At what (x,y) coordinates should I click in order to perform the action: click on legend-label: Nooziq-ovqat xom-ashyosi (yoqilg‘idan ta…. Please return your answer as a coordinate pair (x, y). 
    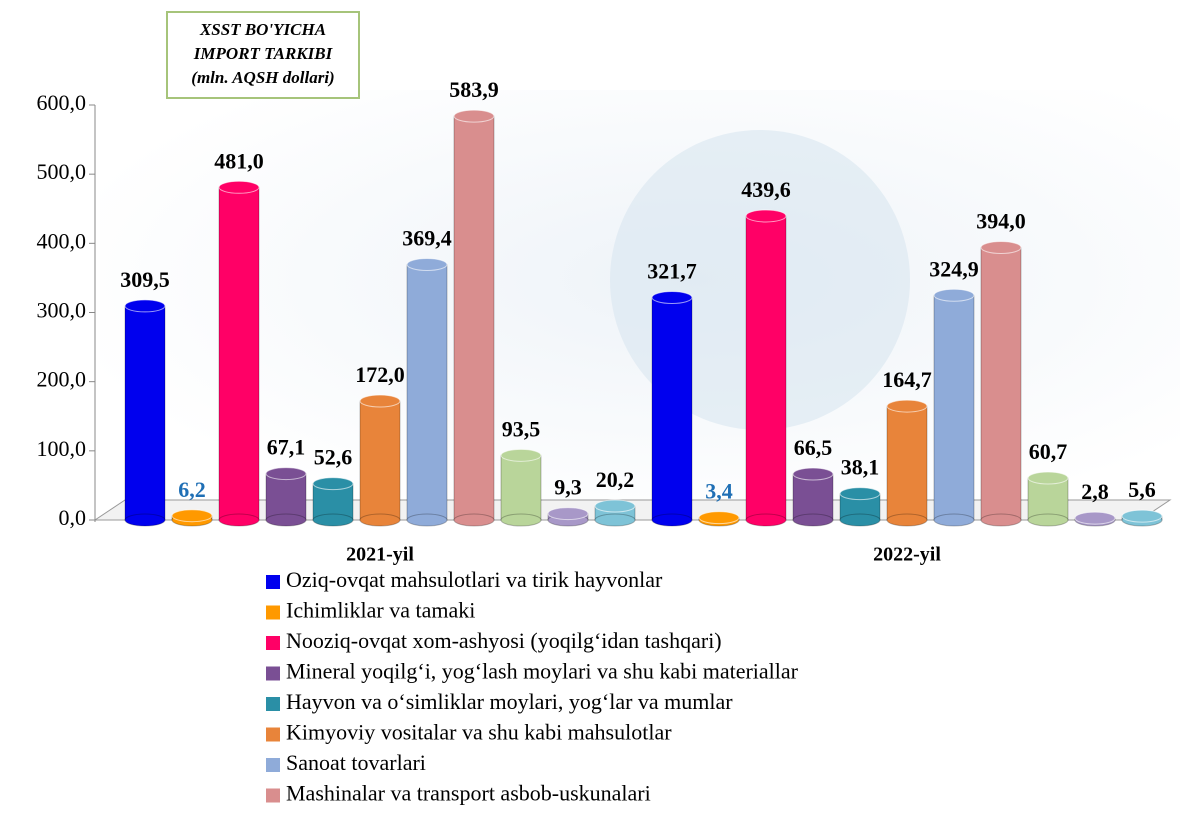
    Looking at the image, I should click on (504, 640).